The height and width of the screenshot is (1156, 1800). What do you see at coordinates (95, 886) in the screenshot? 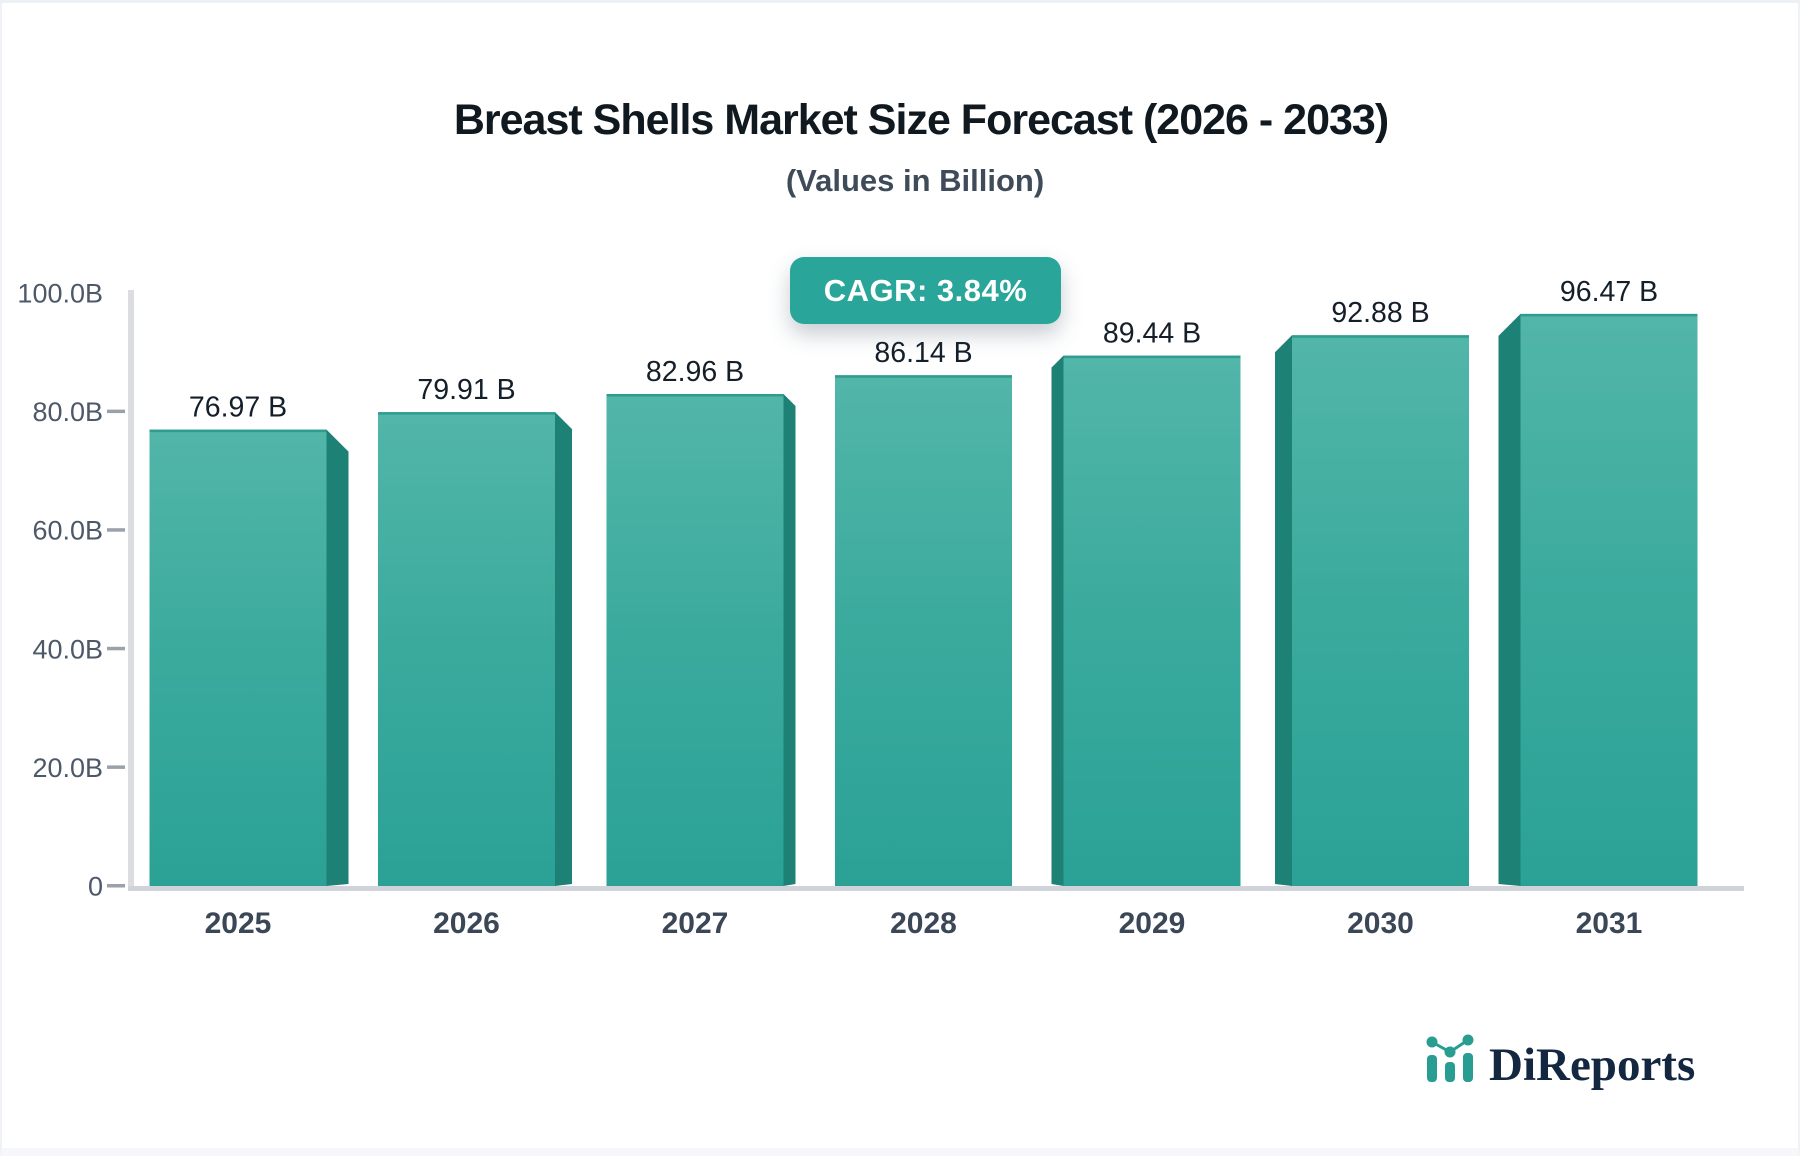
I see `y-tick-label: 0` at bounding box center [95, 886].